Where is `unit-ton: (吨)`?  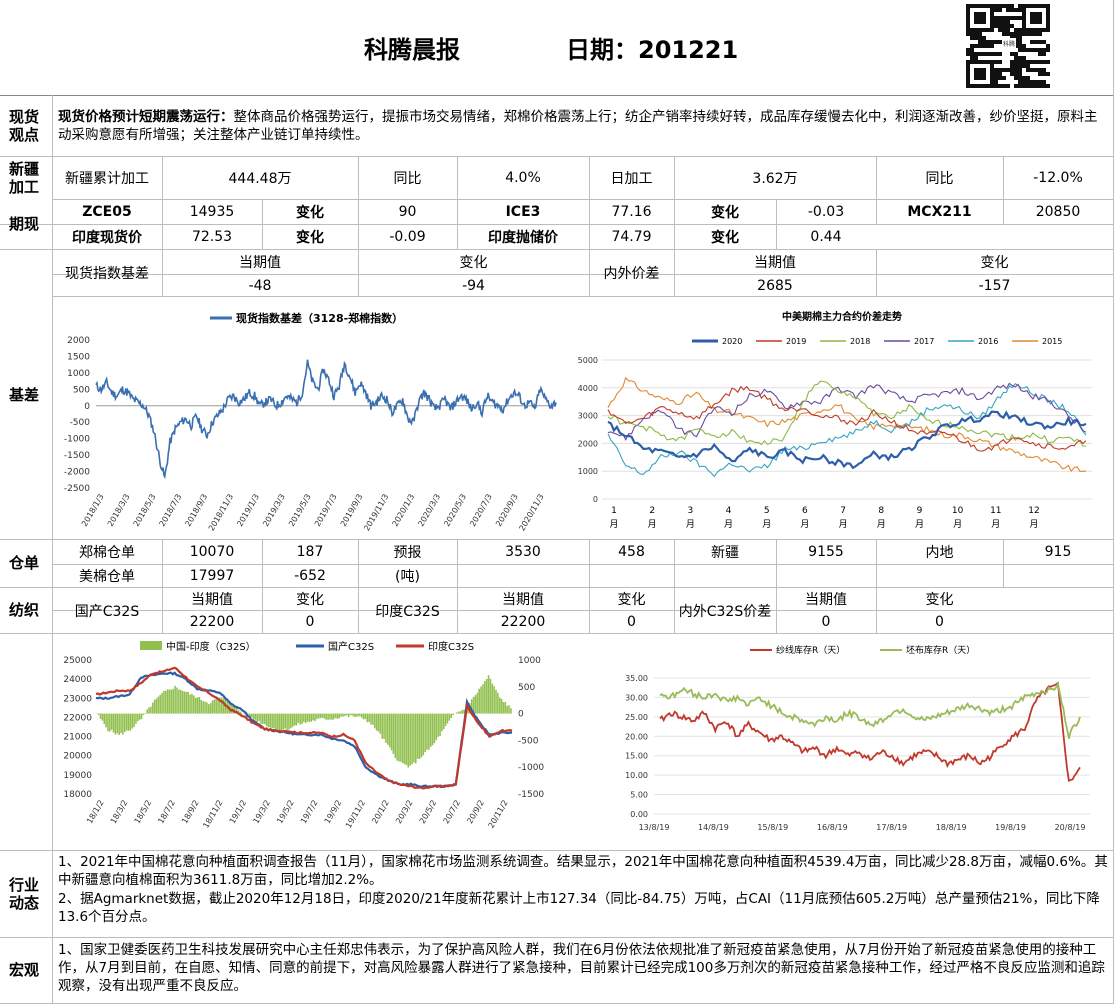
unit-ton: (吨) is located at coordinates (407, 577).